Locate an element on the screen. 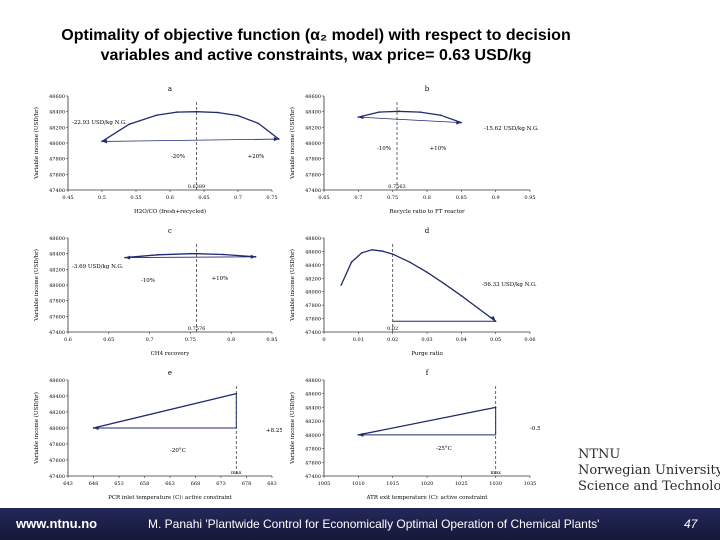 The width and height of the screenshot is (720, 540). optimum-label: max is located at coordinates (236, 473).